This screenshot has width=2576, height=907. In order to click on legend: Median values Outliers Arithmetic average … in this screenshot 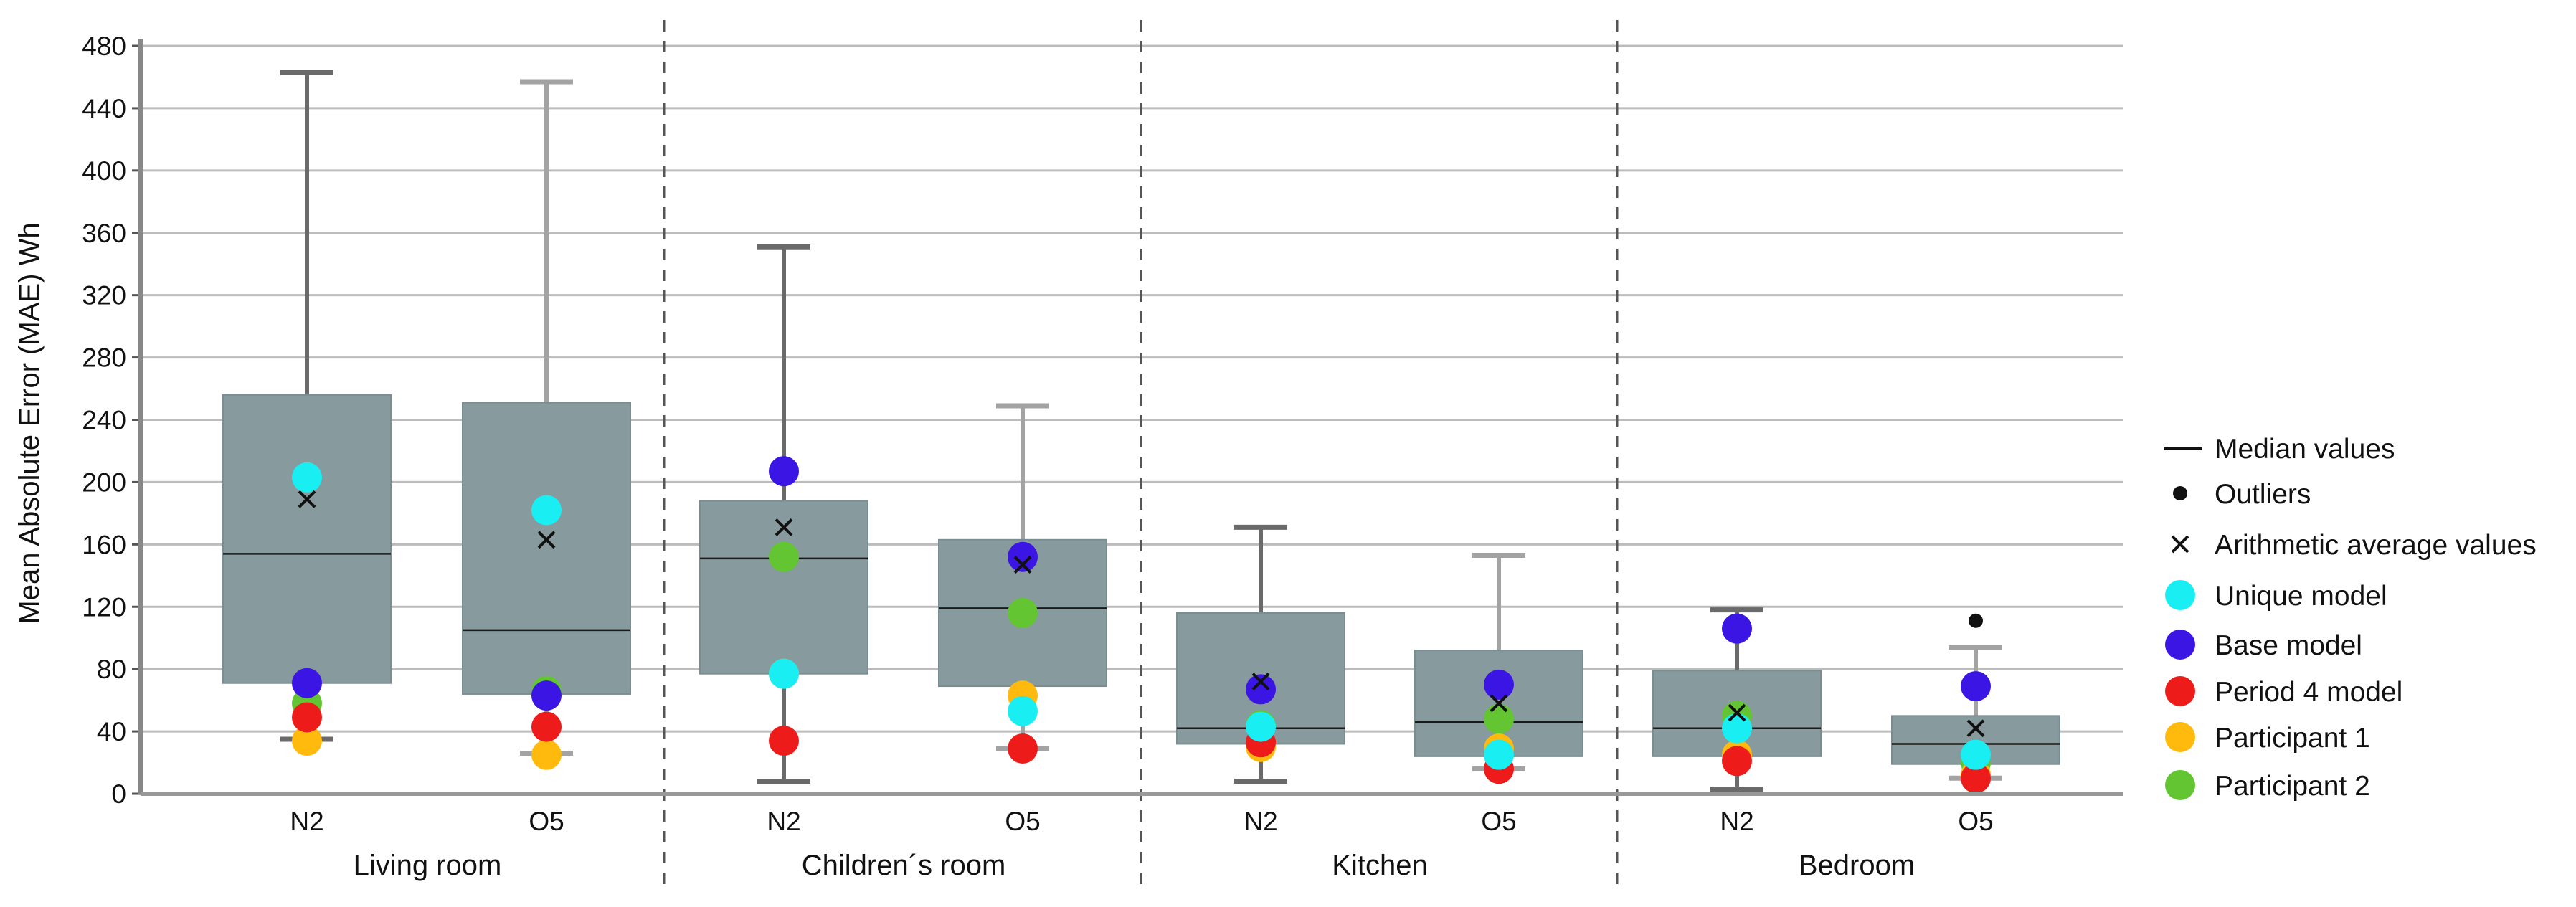, I will do `click(2350, 618)`.